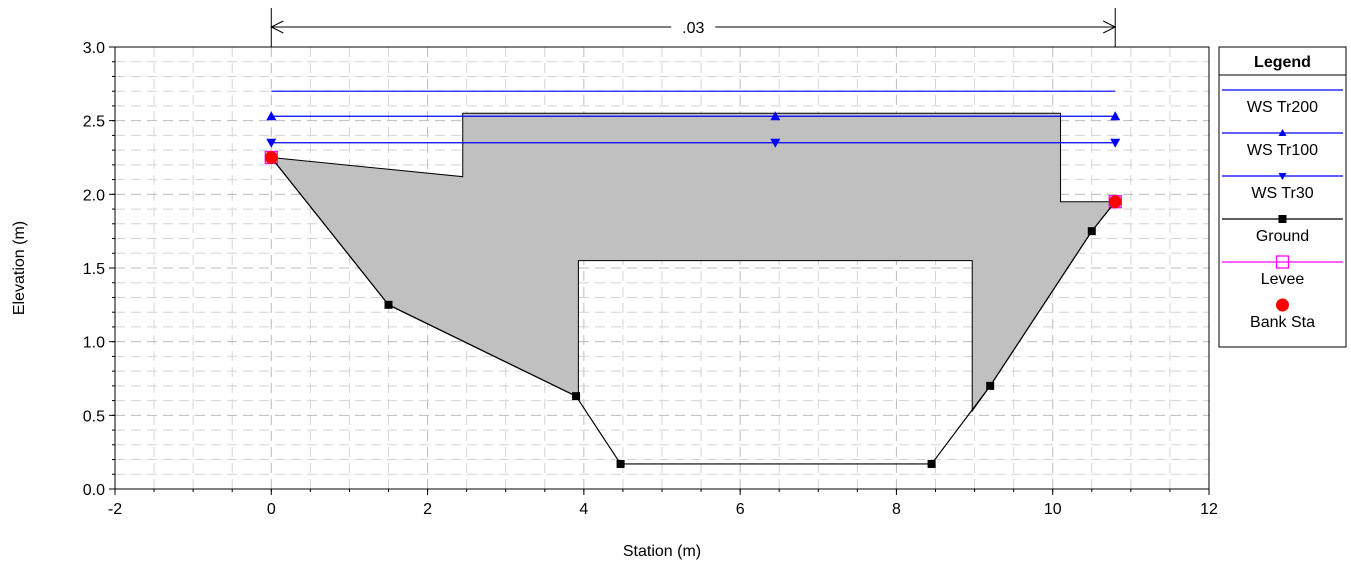  I want to click on mannings-n-label: .03, so click(693, 28).